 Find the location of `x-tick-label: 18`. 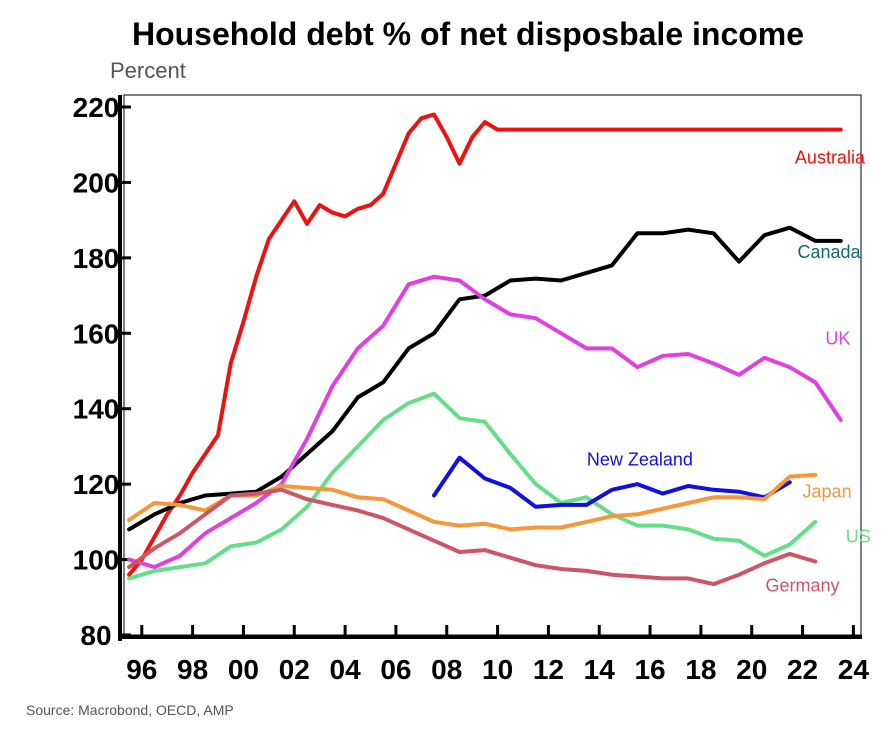

x-tick-label: 18 is located at coordinates (700, 669).